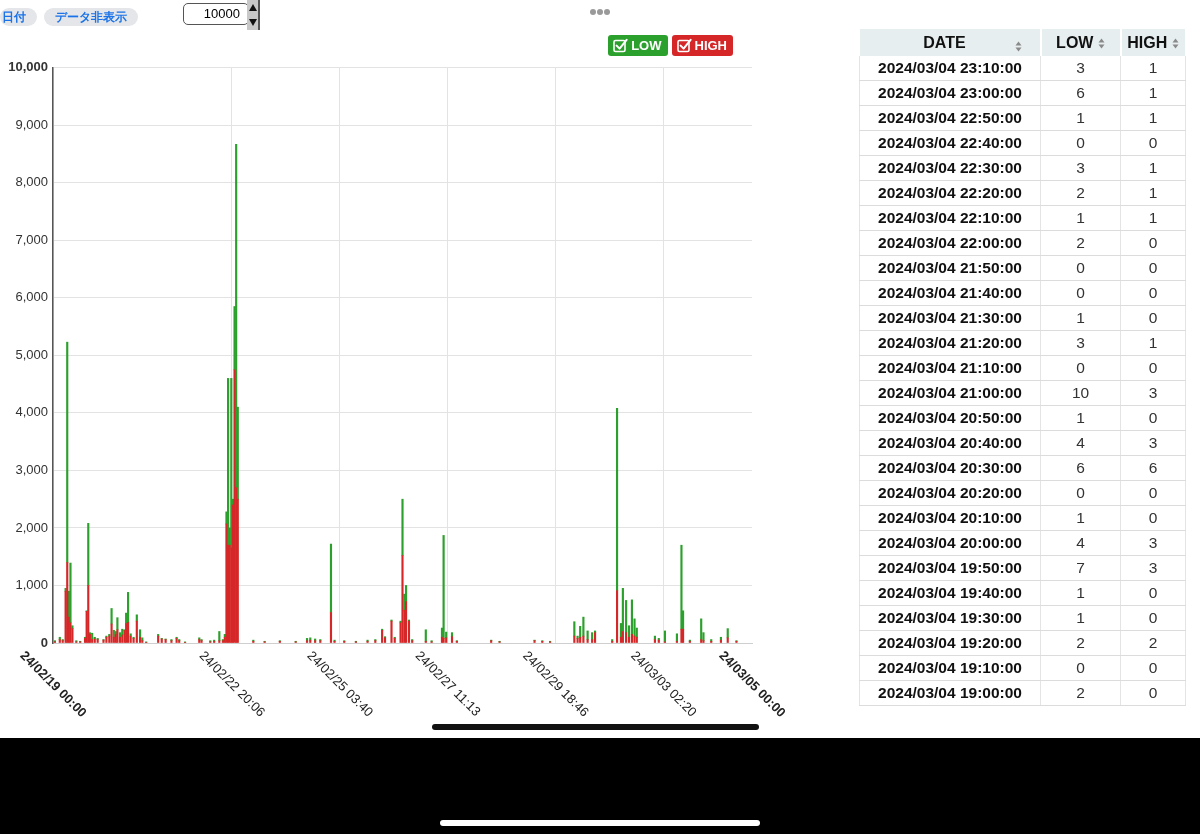 The width and height of the screenshot is (1200, 834). Describe the element at coordinates (950, 318) in the screenshot. I see `category-label: 2024/03/04 21:30:00` at that location.